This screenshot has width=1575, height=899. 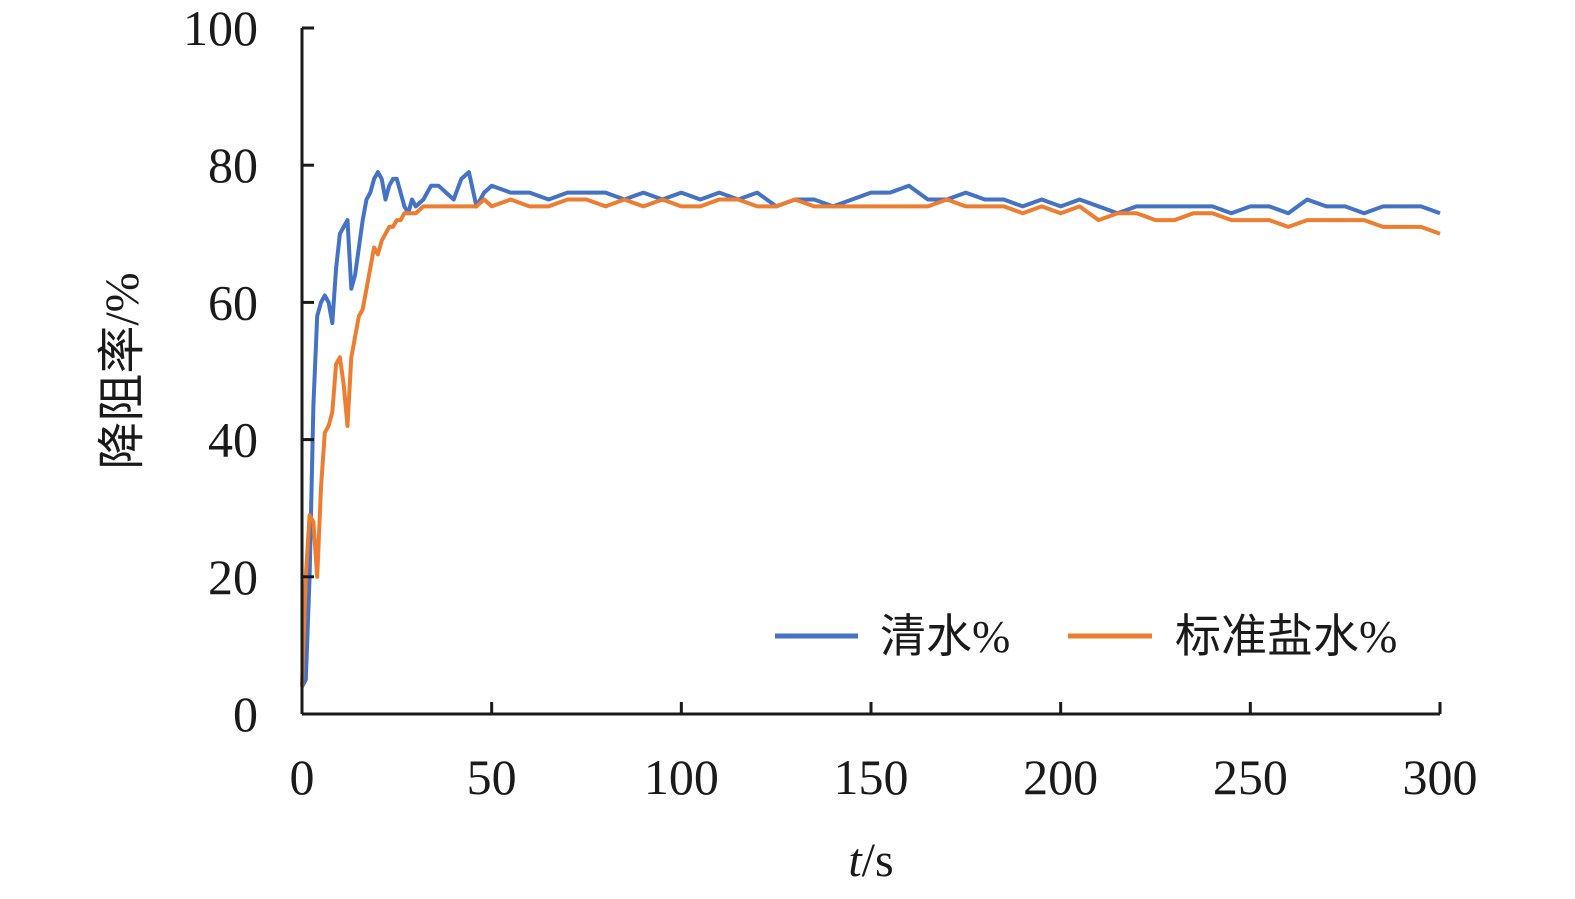 What do you see at coordinates (1250, 777) in the screenshot?
I see `x-tick-label-250: 250` at bounding box center [1250, 777].